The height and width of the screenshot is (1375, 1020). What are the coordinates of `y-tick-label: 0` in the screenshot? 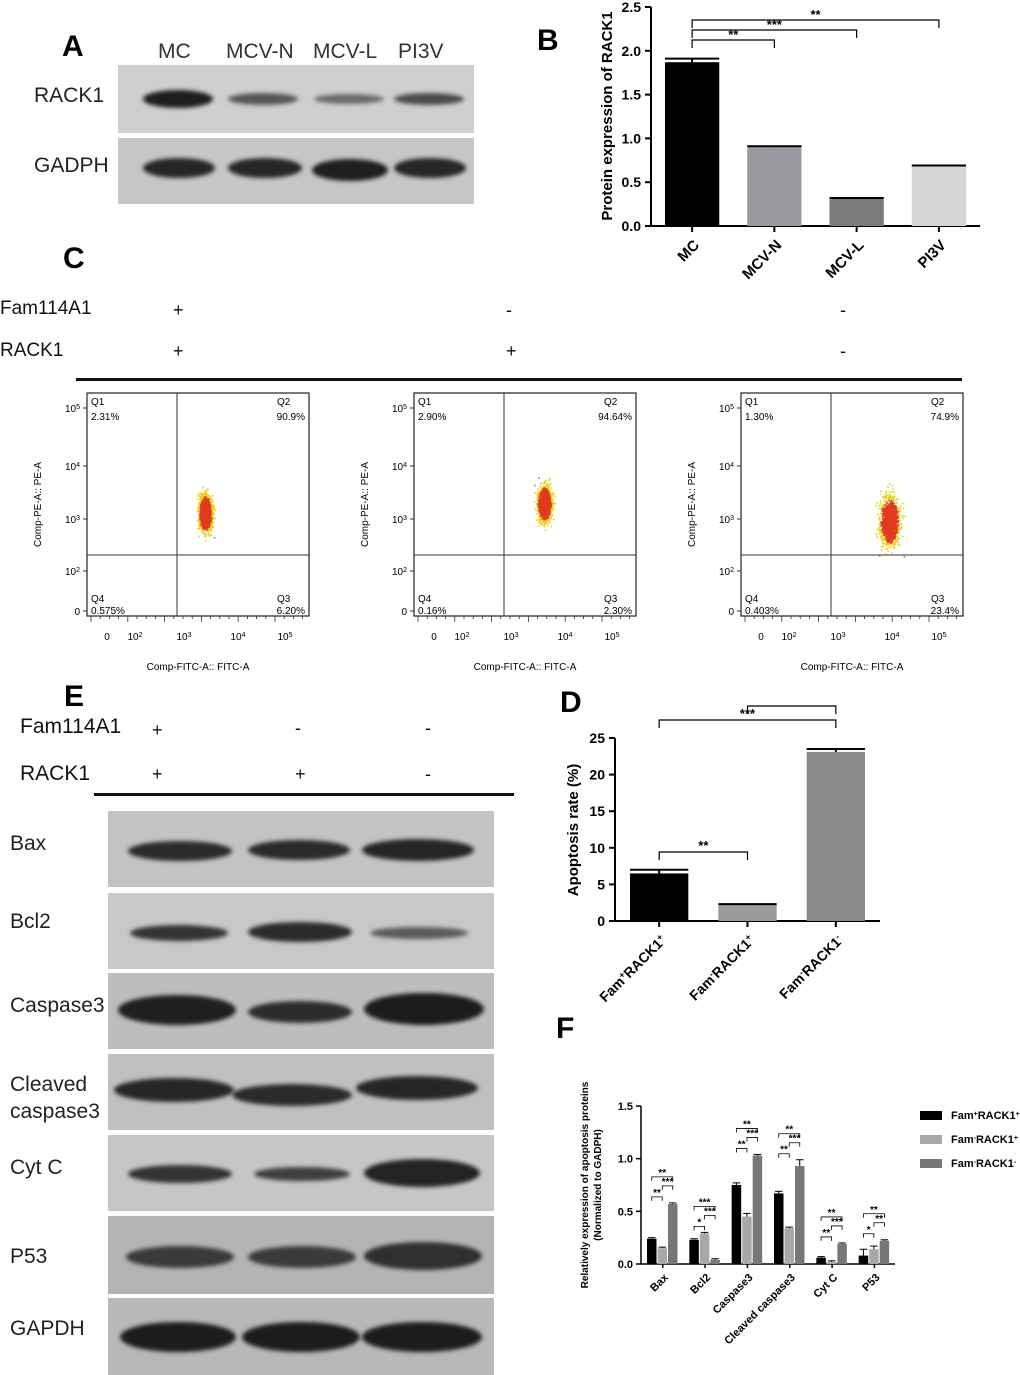 It's located at (601, 921).